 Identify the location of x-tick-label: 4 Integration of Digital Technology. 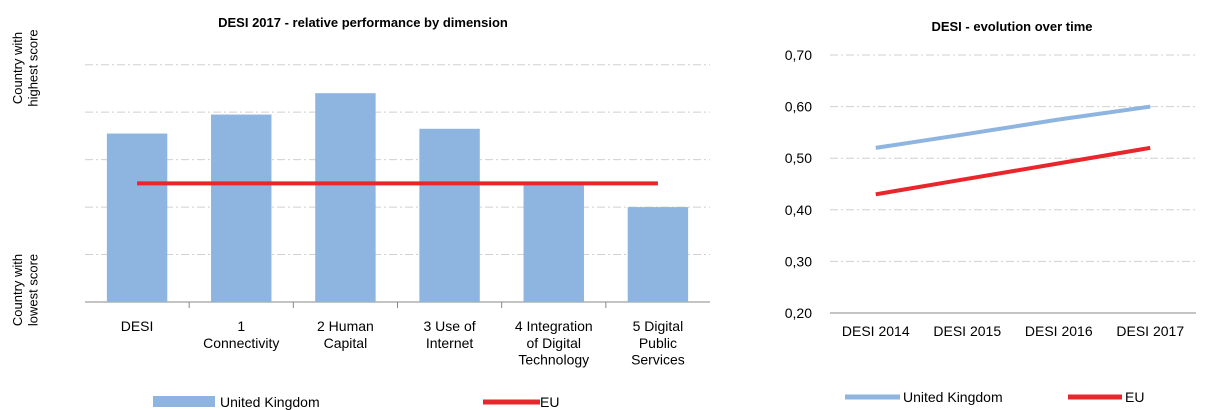
(554, 343).